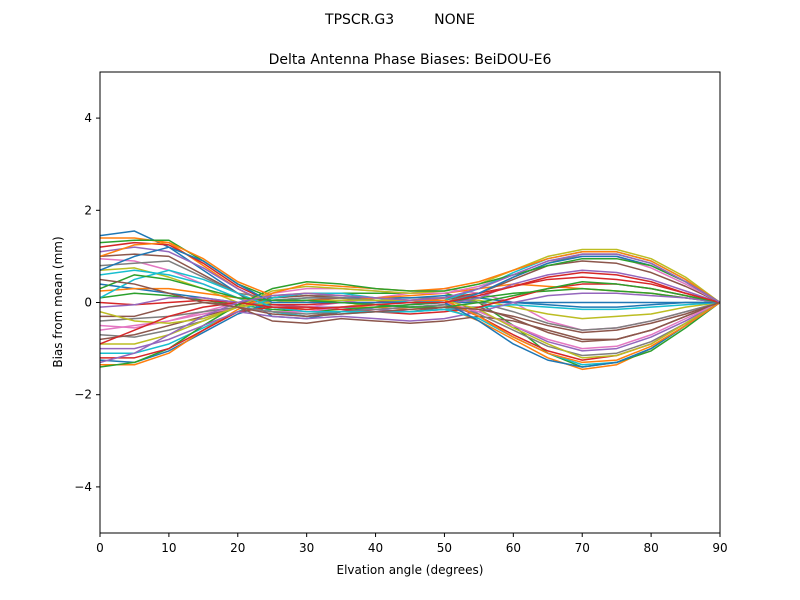 Image resolution: width=800 pixels, height=600 pixels. I want to click on x-tick-label: 90, so click(719, 548).